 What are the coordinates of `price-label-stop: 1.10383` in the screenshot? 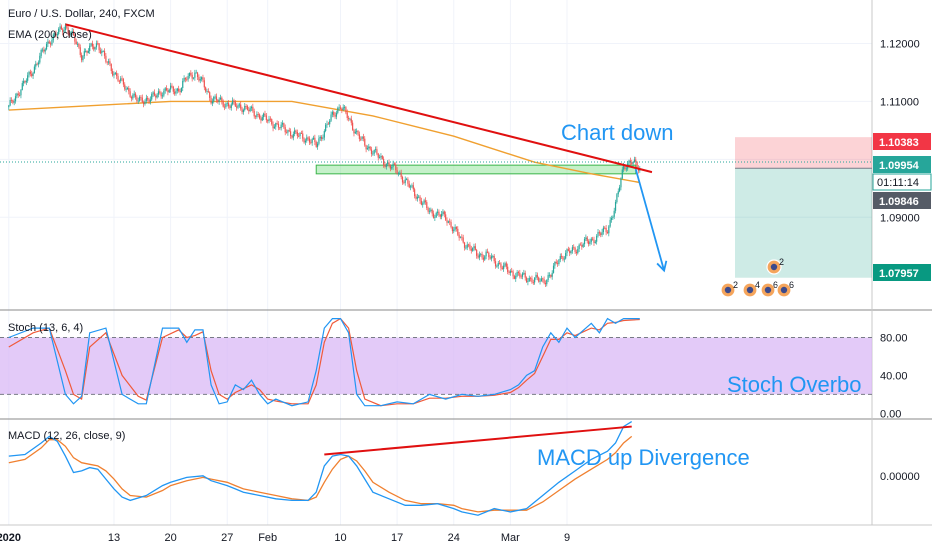 It's located at (902, 141).